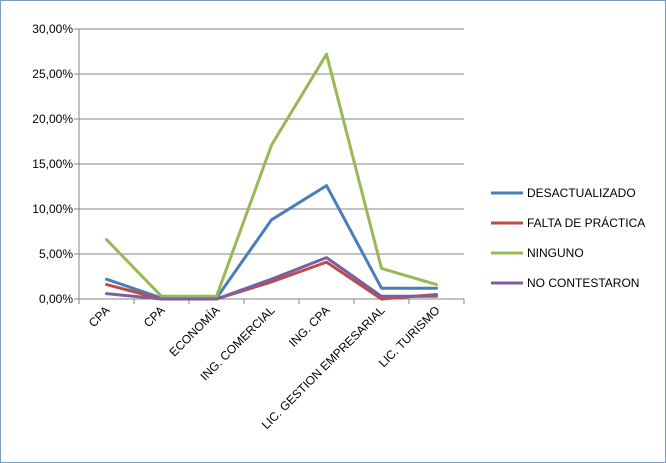 This screenshot has width=666, height=463. What do you see at coordinates (52, 74) in the screenshot?
I see `y-tick-label: 25,00%` at bounding box center [52, 74].